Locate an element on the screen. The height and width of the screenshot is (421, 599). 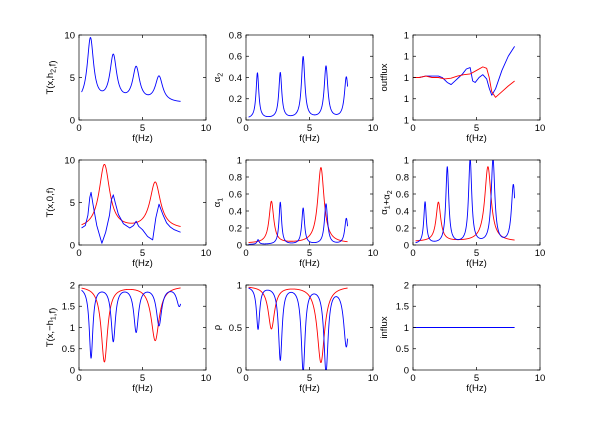
panel-4: 0 5 10 0 5 10 f(Hz) T(x,0,f) is located at coordinates (128, 212).